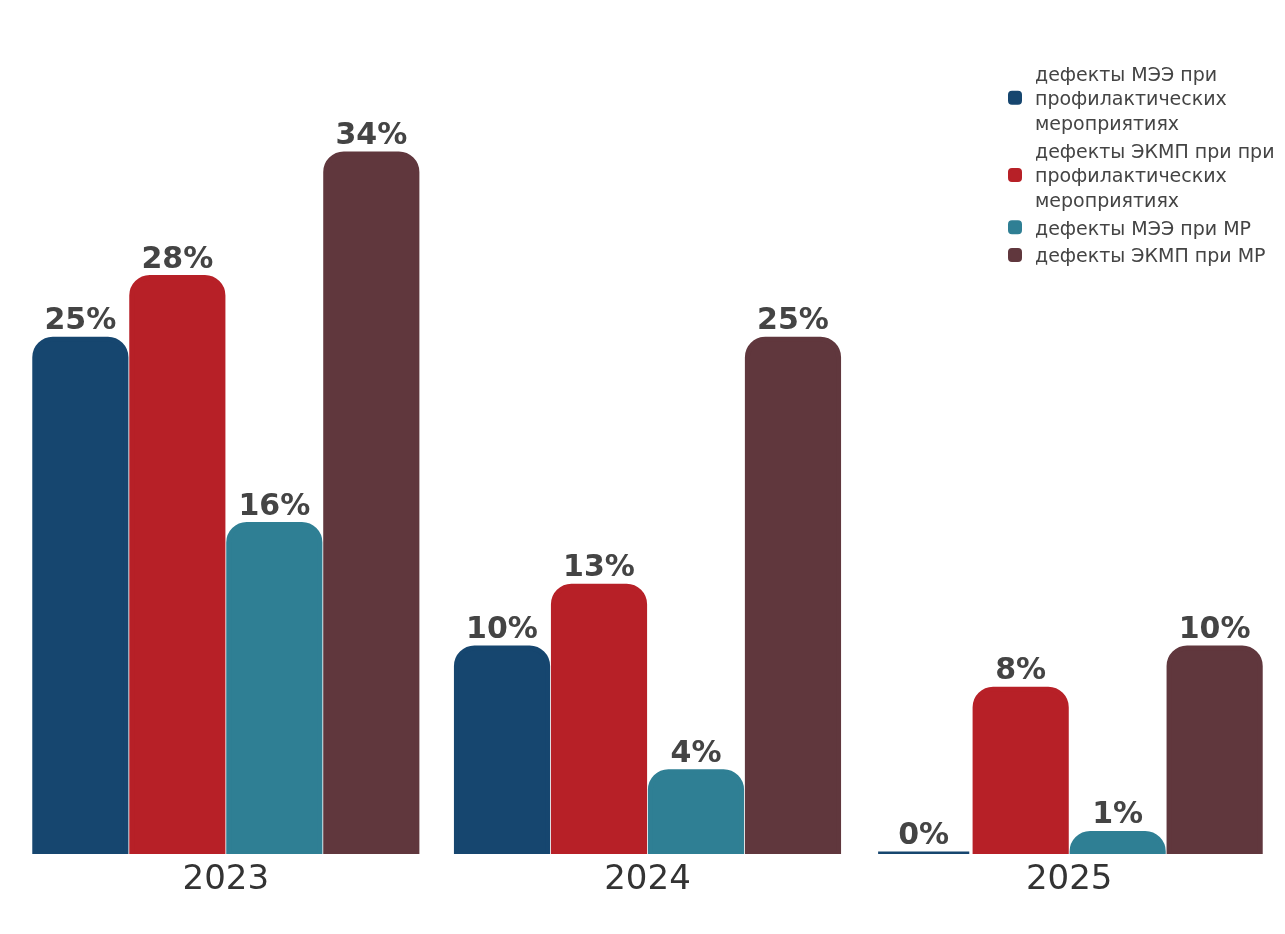 The width and height of the screenshot is (1285, 934). Describe the element at coordinates (696, 751) in the screenshot. I see `data-label: 4%` at that location.